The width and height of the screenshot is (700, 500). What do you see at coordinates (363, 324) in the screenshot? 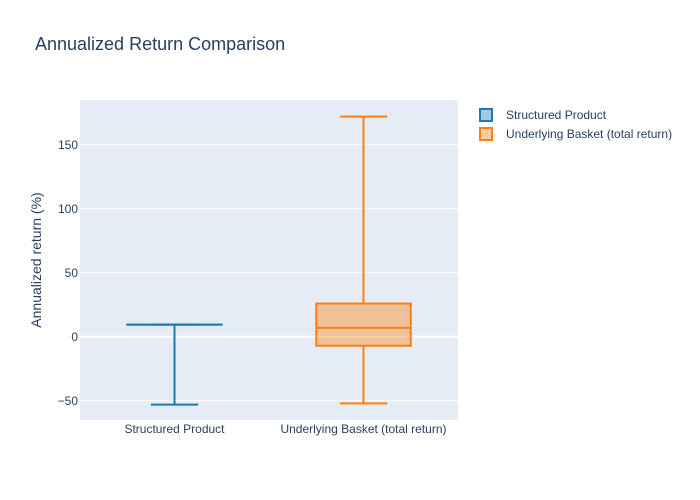
I see `iqr-box` at bounding box center [363, 324].